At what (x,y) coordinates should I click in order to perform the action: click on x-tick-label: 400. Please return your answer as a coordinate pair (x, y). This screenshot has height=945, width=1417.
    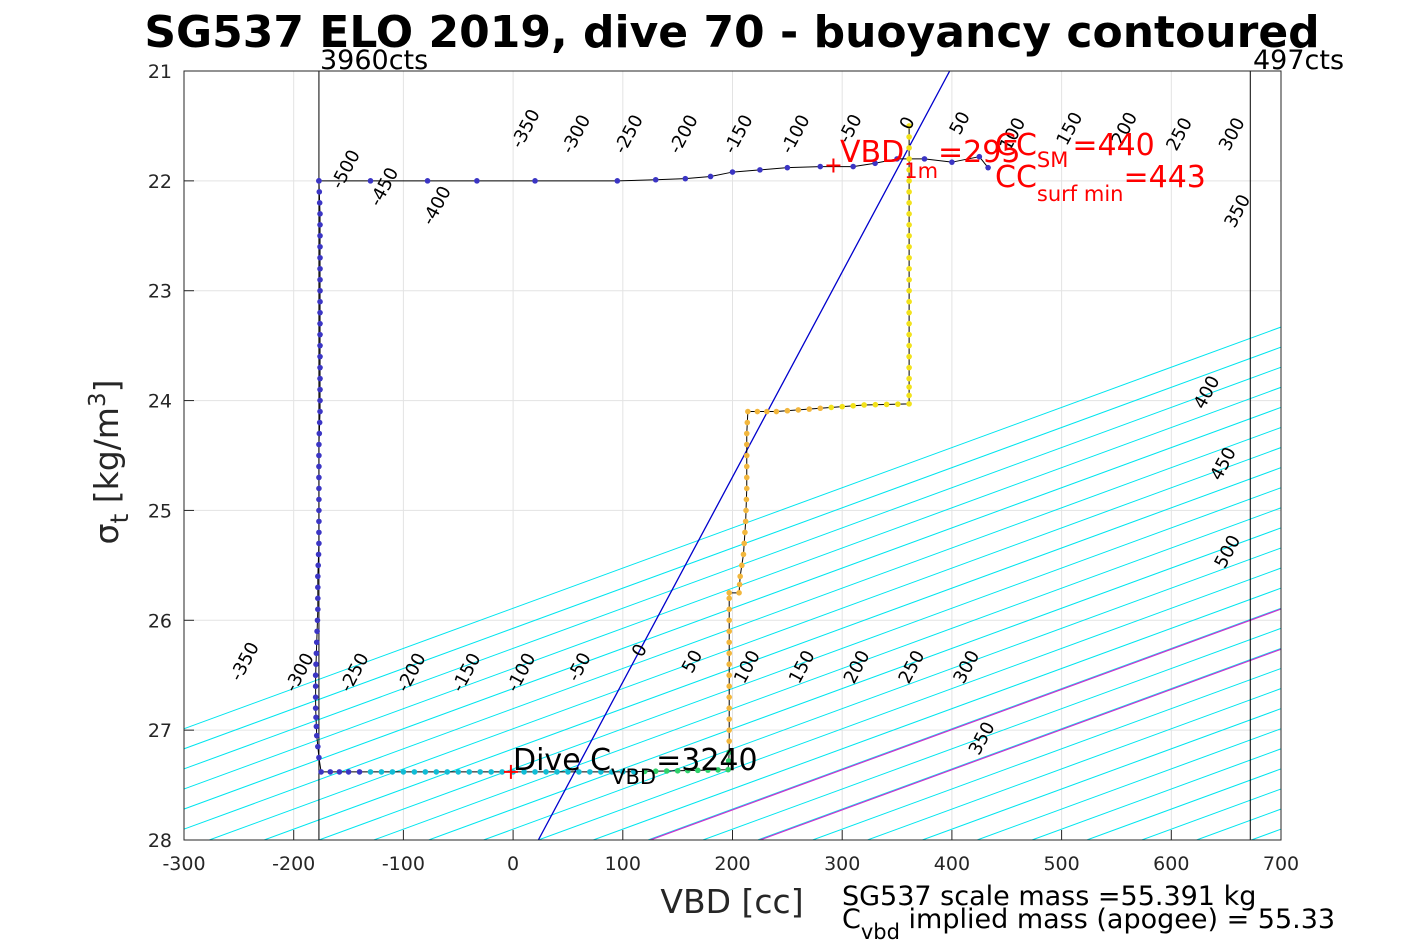
    Looking at the image, I should click on (952, 864).